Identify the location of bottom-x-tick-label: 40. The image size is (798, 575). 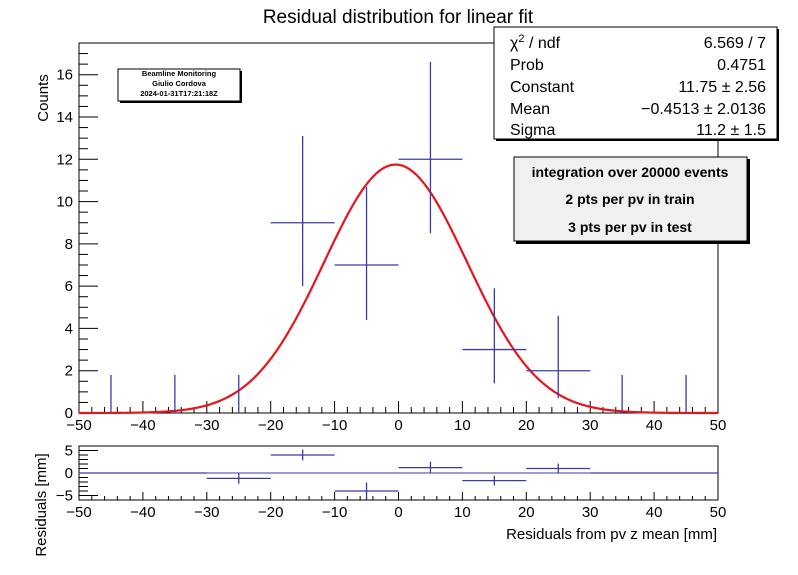
(654, 512).